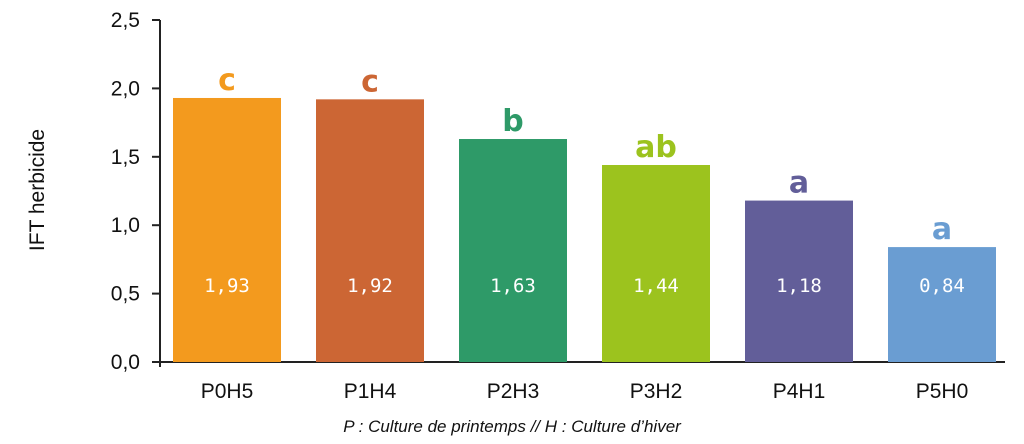 This screenshot has height=444, width=1024. I want to click on y-axis-label: IFT herbicide, so click(37, 190).